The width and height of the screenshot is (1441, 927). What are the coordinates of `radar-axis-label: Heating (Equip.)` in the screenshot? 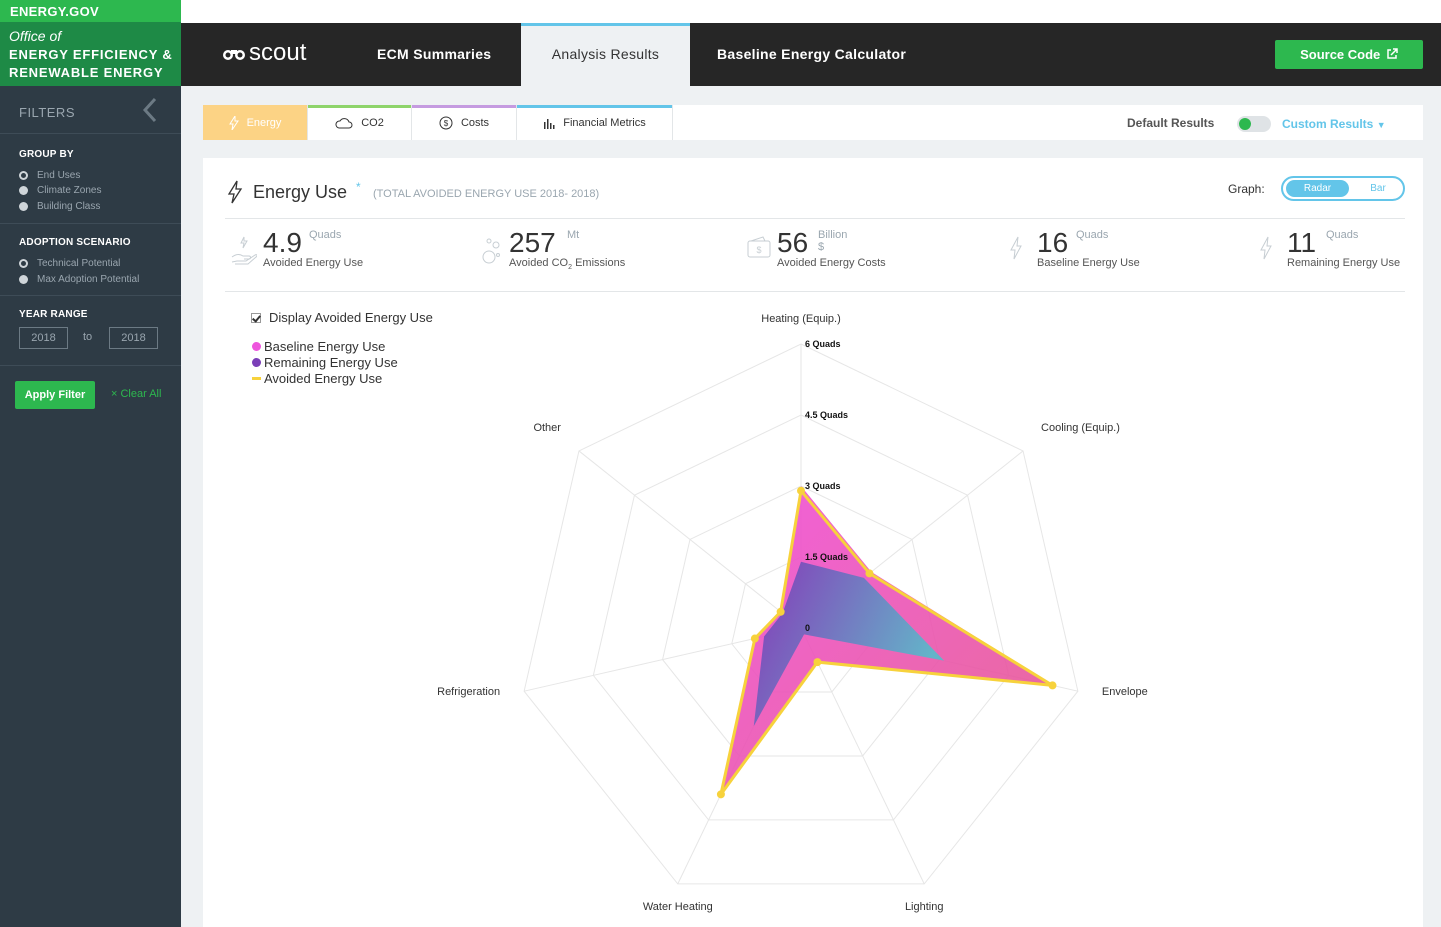 It's located at (801, 319).